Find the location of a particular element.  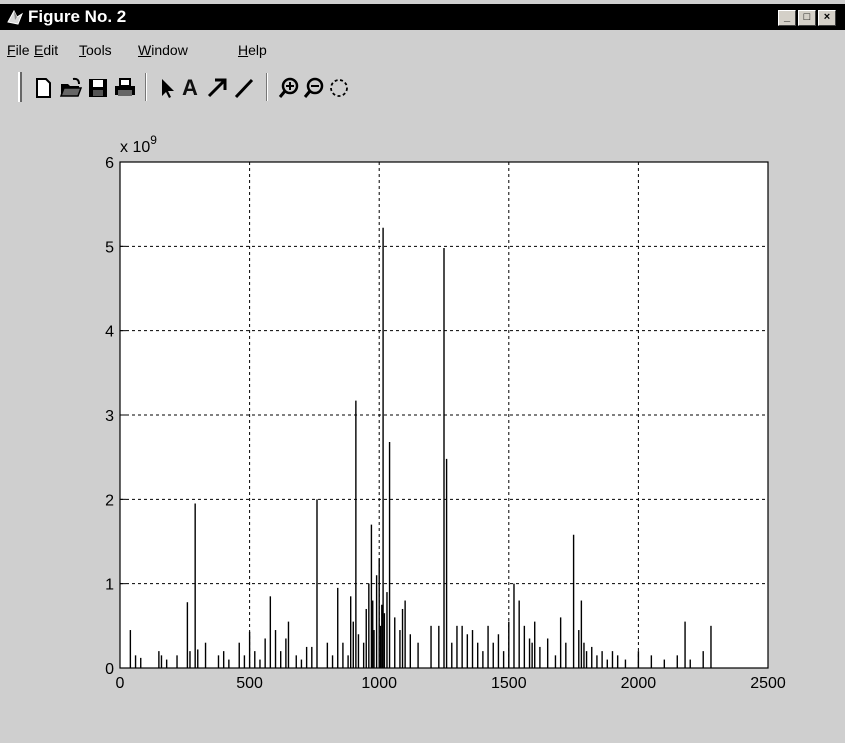

rotate-3d-icon is located at coordinates (339, 88).